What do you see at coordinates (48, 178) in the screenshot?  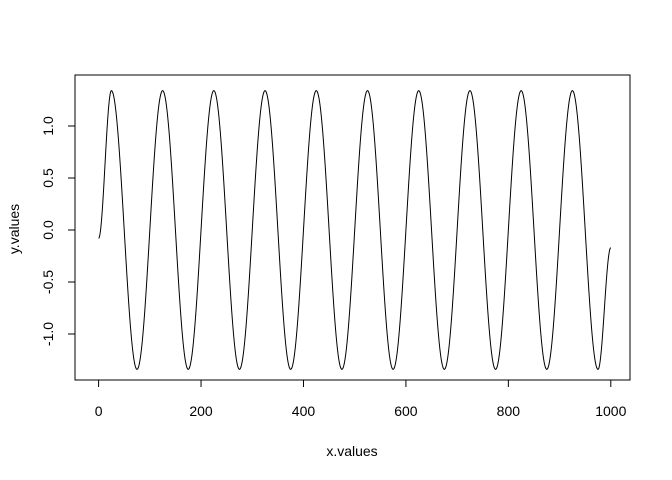 I see `y-tick-label: 0.5` at bounding box center [48, 178].